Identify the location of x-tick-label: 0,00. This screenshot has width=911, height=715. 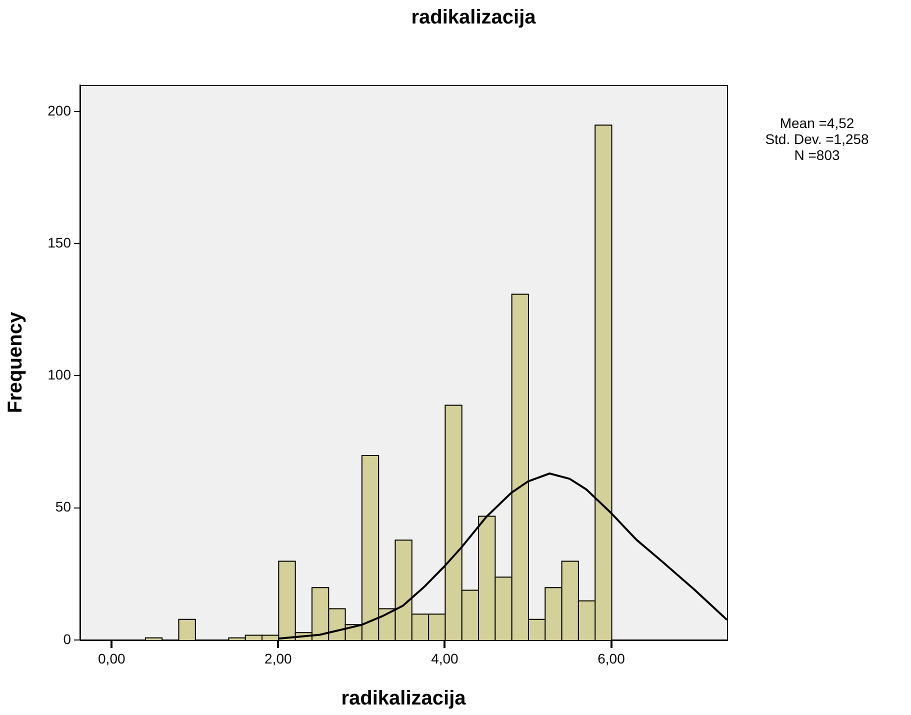
(112, 658).